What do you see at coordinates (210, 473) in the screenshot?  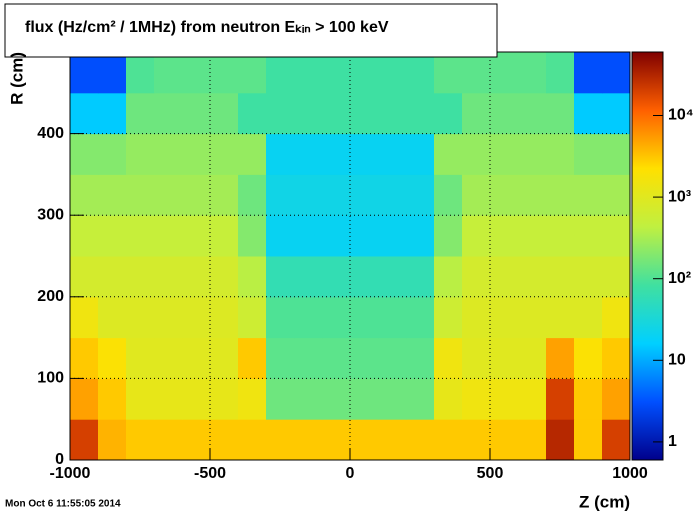 I see `x-tick-label: -500` at bounding box center [210, 473].